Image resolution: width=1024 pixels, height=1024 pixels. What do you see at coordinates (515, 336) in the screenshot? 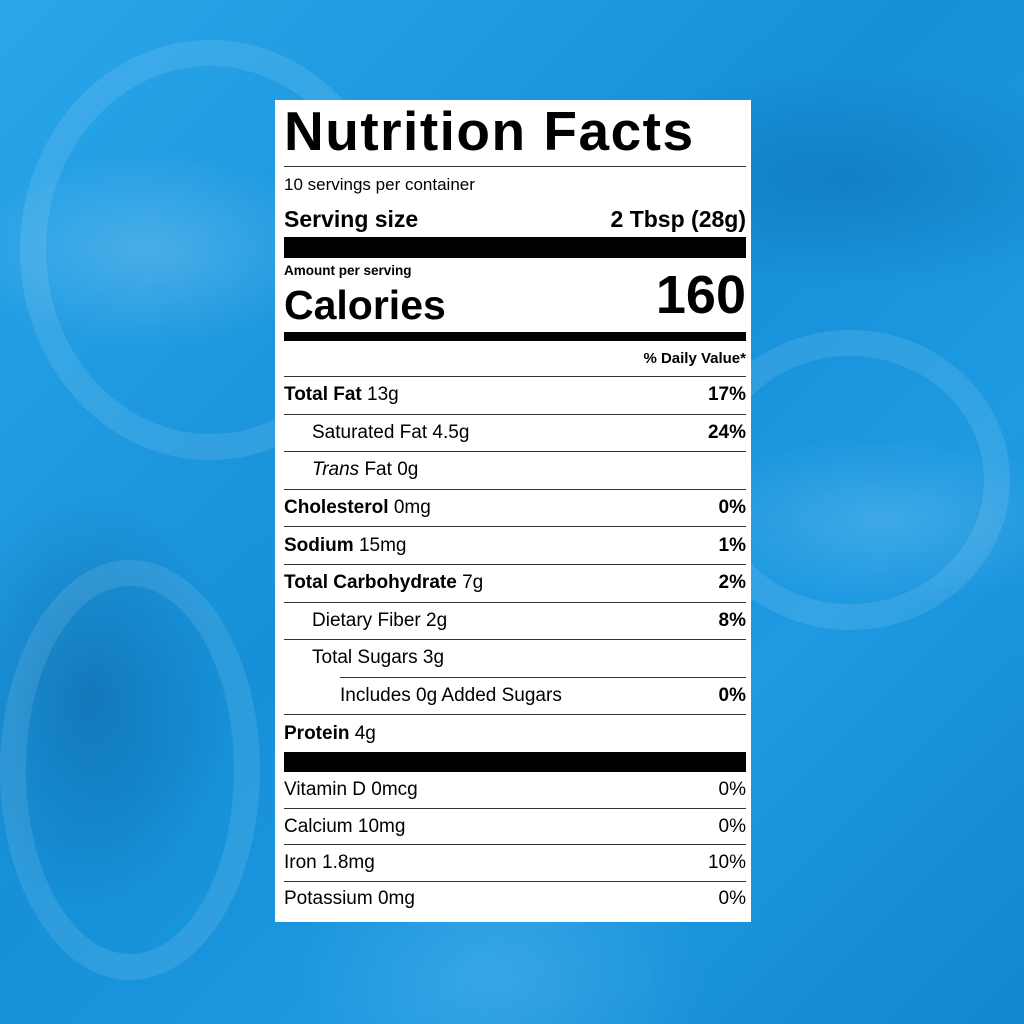
I see `medium-divider` at bounding box center [515, 336].